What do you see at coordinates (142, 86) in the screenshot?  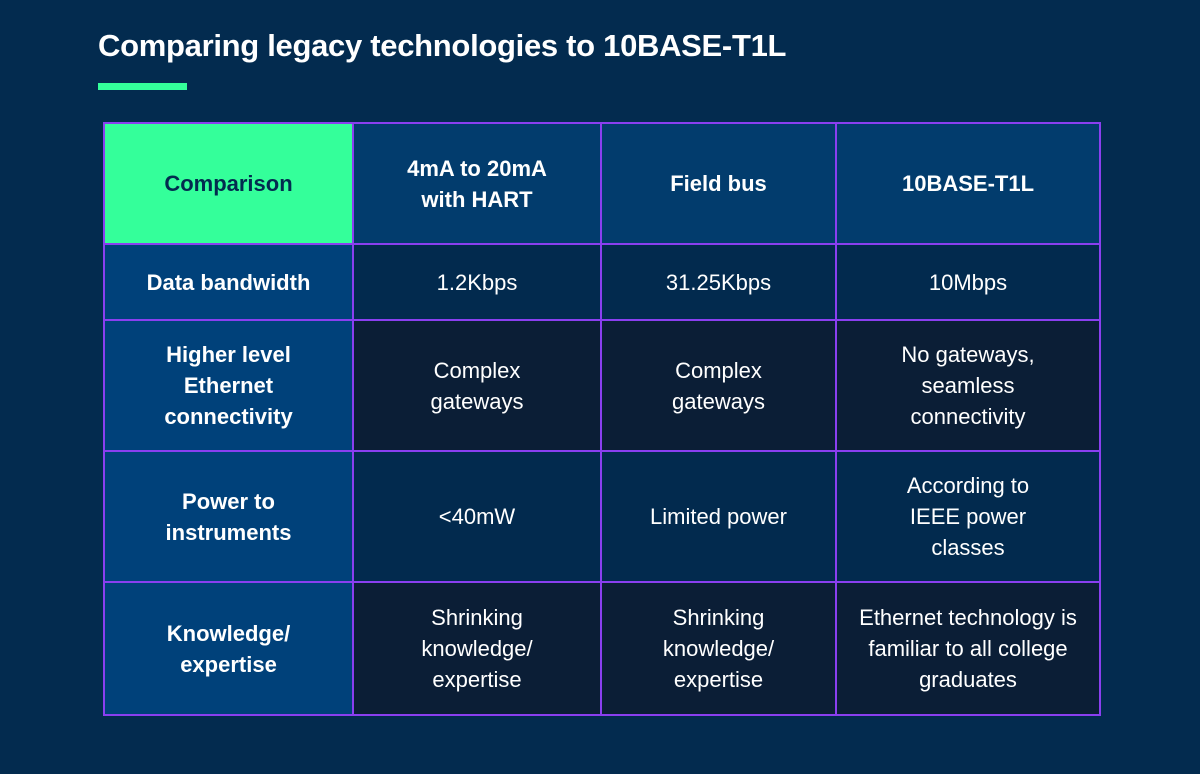 I see `title-underline` at bounding box center [142, 86].